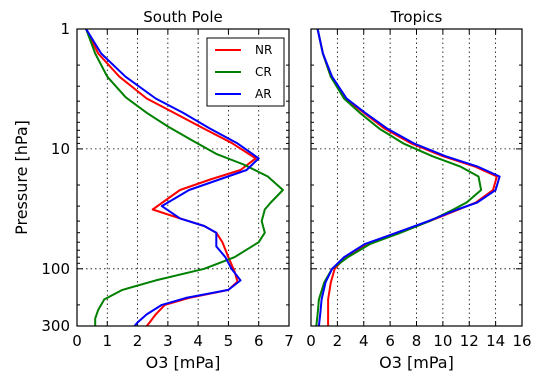 Image resolution: width=534 pixels, height=374 pixels. I want to click on x-tick-label: 10, so click(442, 341).